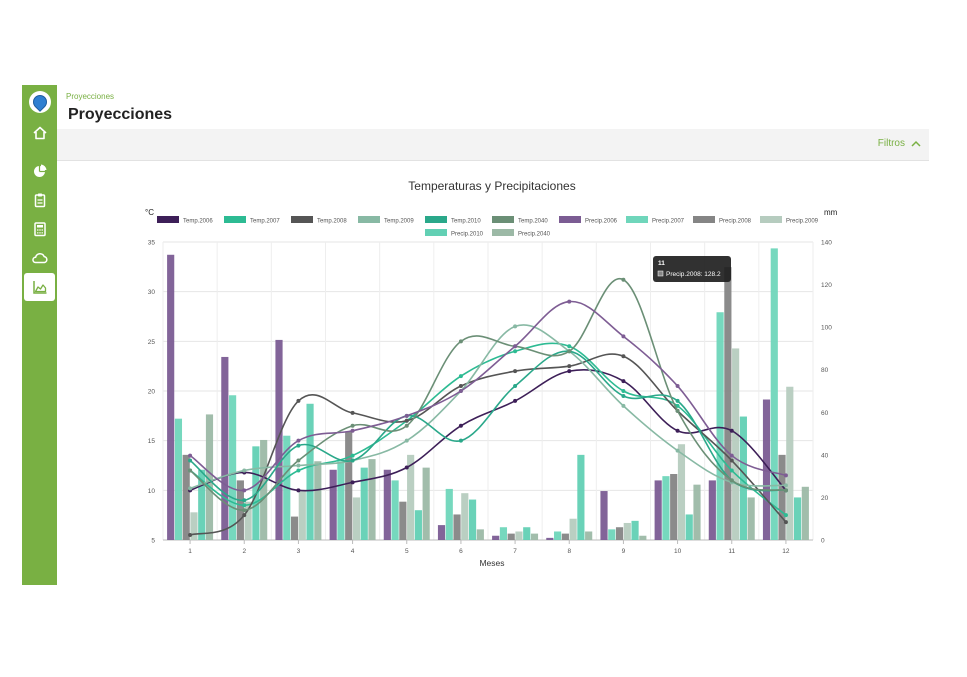 This screenshot has width=967, height=677. What do you see at coordinates (39, 287) in the screenshot?
I see `sidebar-item-projections` at bounding box center [39, 287].